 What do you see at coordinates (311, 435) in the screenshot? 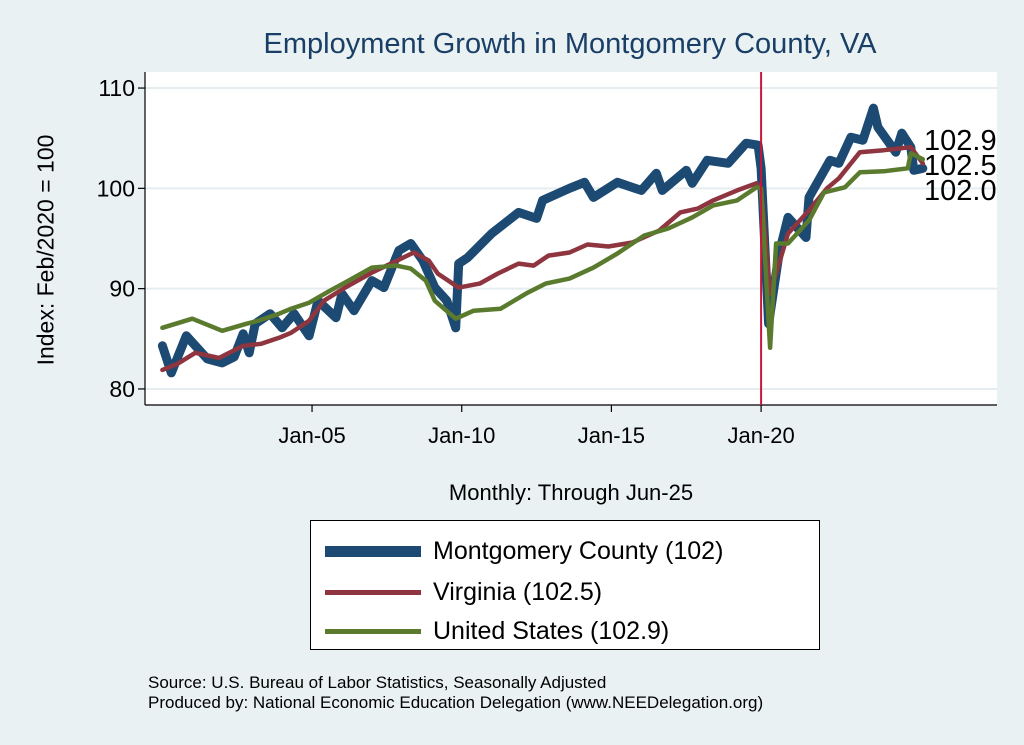
I see `x-tick-label: Jan-05` at bounding box center [311, 435].